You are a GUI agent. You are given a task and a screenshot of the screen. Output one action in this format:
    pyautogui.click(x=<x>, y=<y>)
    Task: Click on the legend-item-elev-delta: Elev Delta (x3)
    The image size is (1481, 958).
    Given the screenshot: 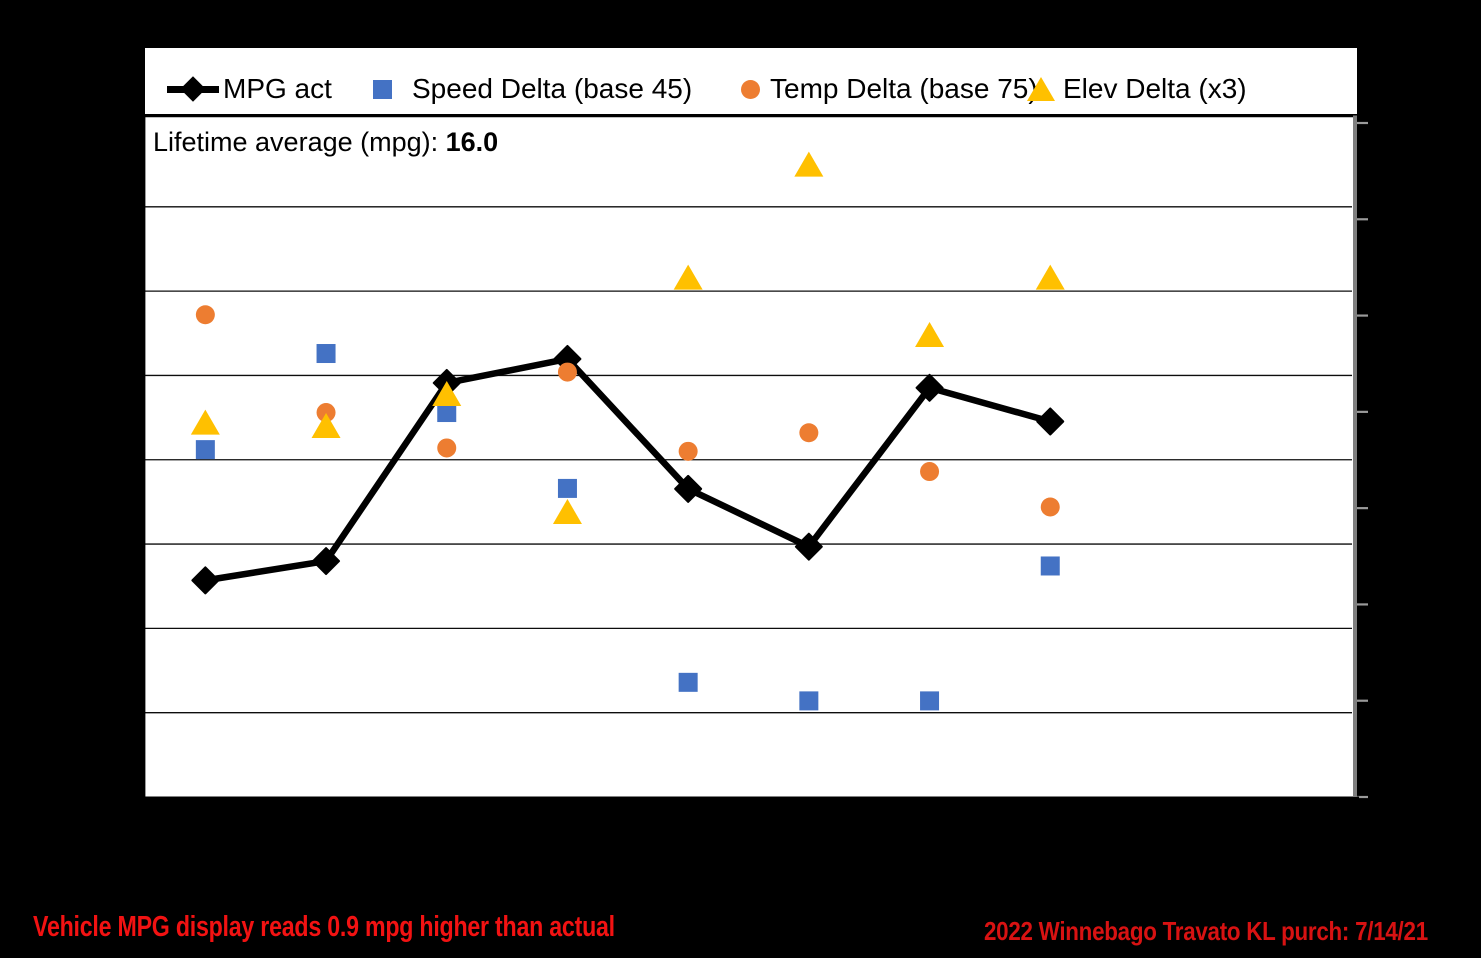 What is the action you would take?
    pyautogui.click(x=1137, y=89)
    